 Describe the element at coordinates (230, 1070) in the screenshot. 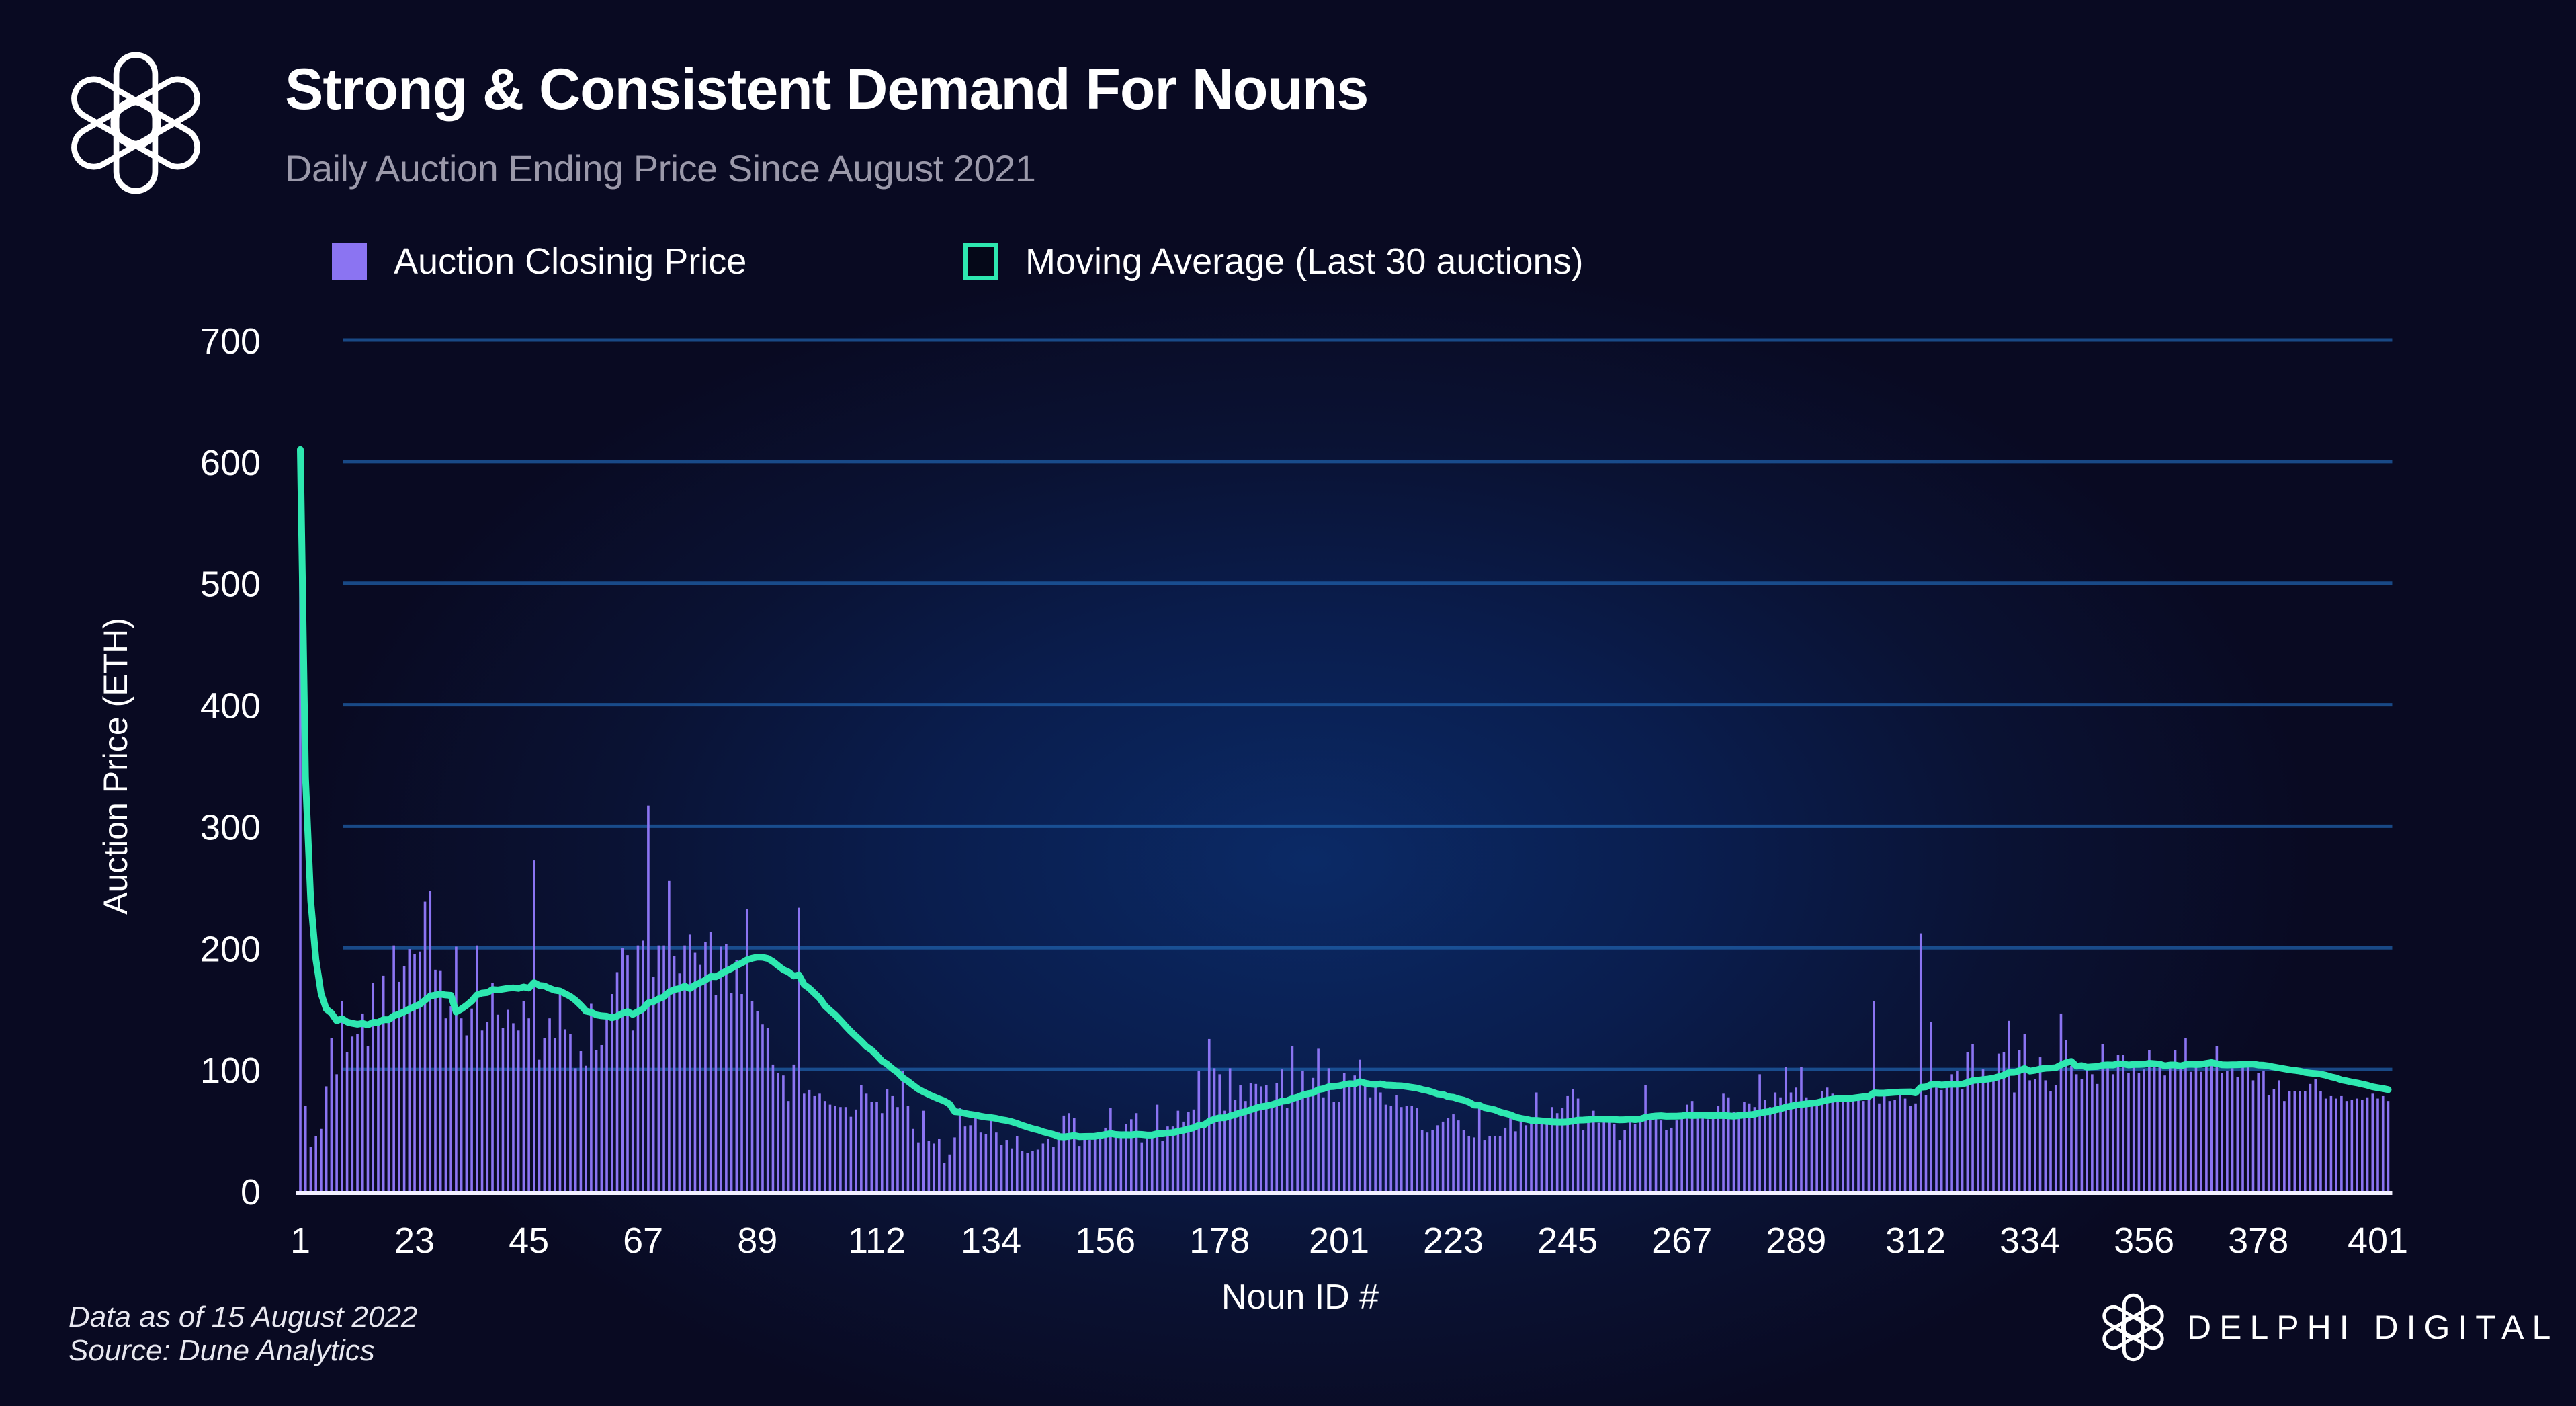

I see `y-tick-label: 100` at that location.